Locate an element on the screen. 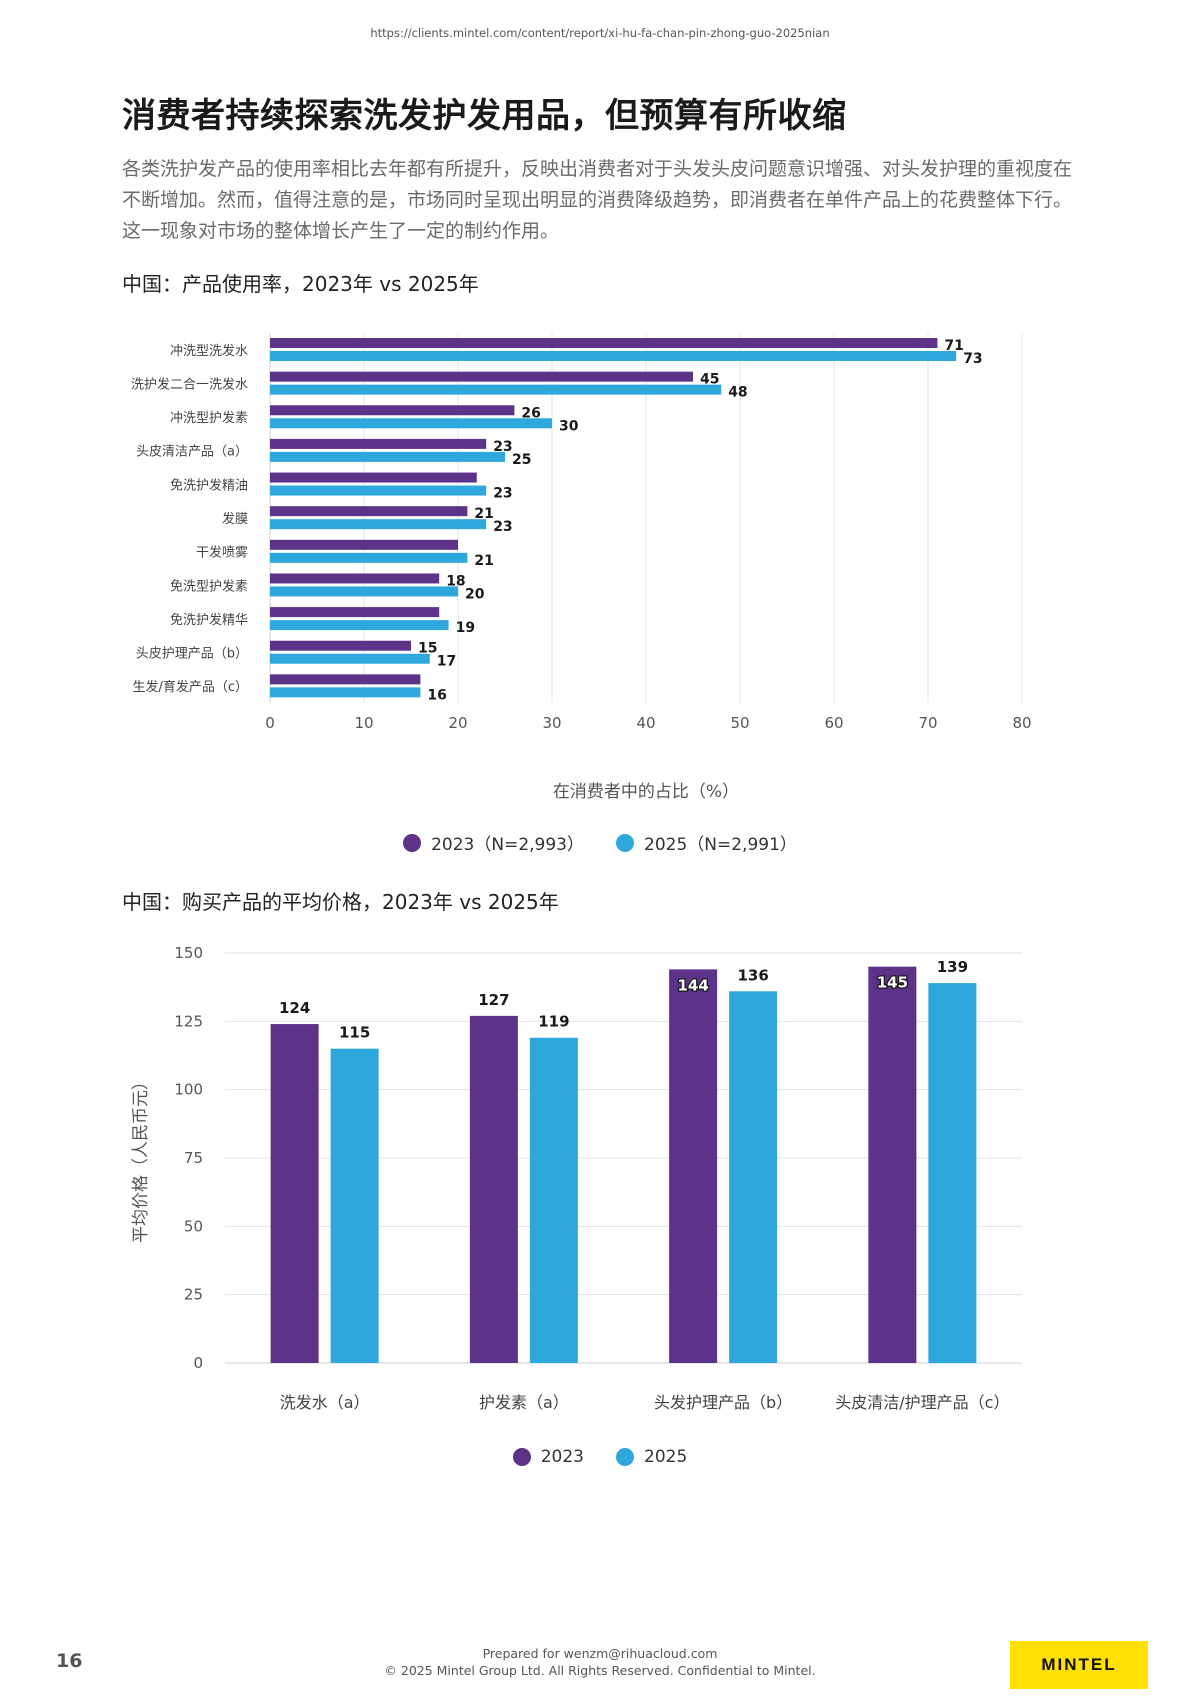 This screenshot has width=1200, height=1698. chart1-category-label: 生发/育发产品（c） is located at coordinates (190, 687).